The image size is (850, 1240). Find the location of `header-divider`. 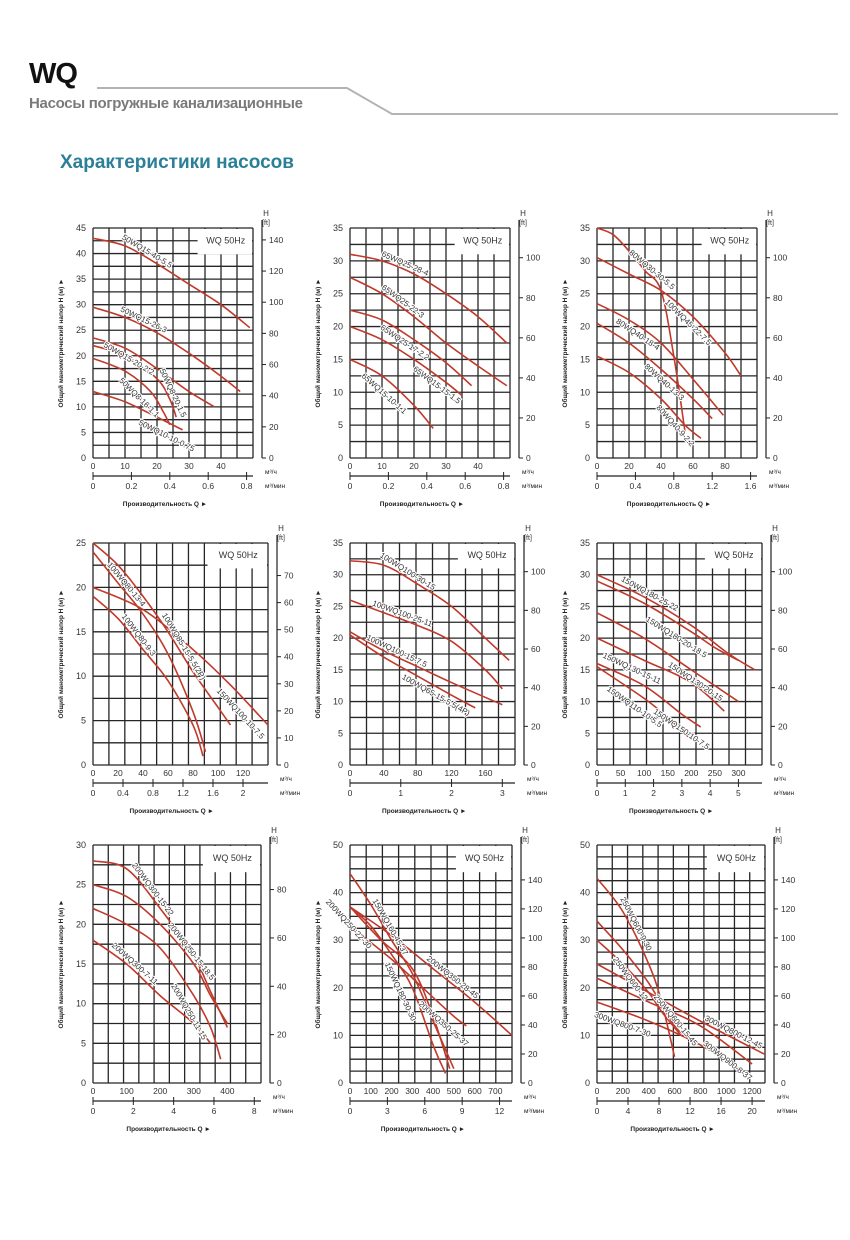

header-divider is located at coordinates (467, 101).